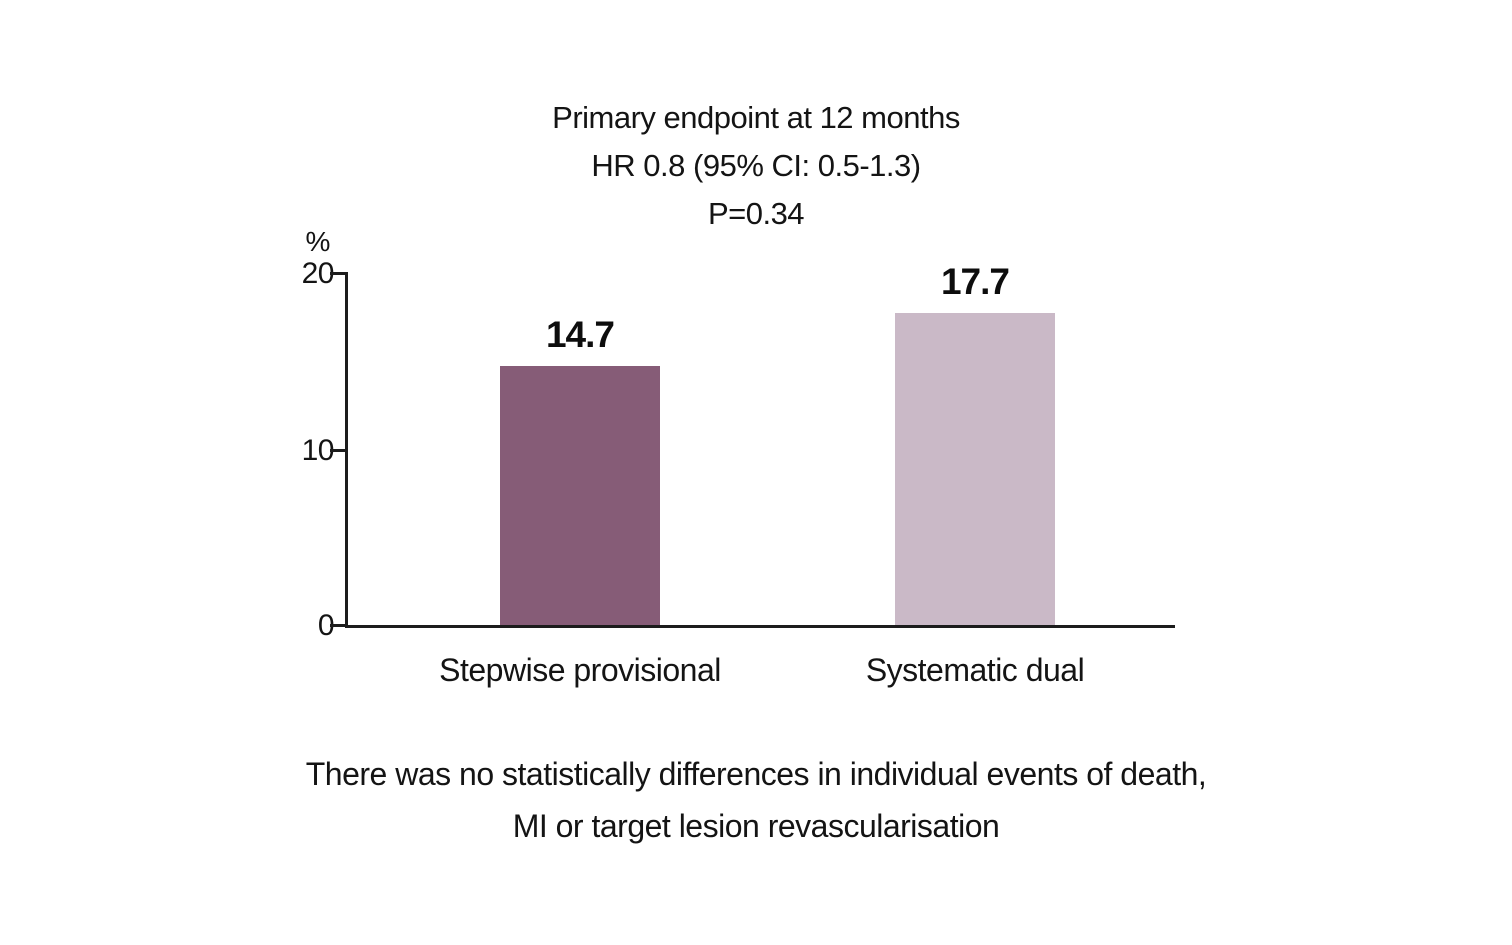 Image resolution: width=1512 pixels, height=945 pixels. Describe the element at coordinates (975, 281) in the screenshot. I see `bar-value-label-systematic: 17.7` at that location.